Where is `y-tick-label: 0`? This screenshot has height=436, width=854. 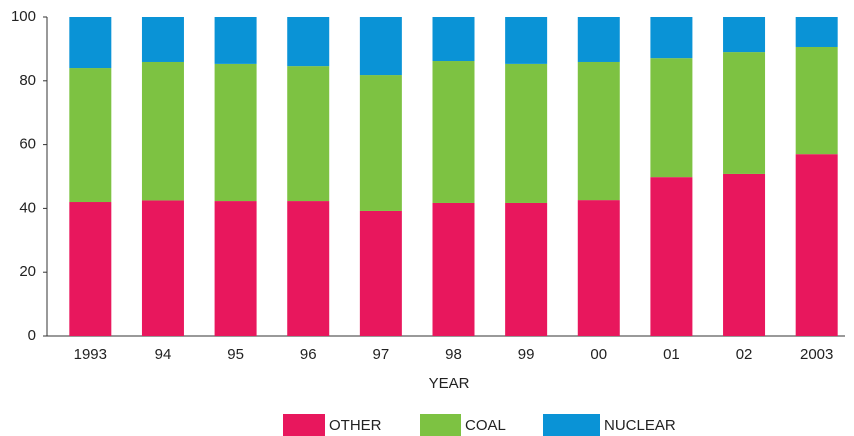
y-tick-label: 0 is located at coordinates (32, 335).